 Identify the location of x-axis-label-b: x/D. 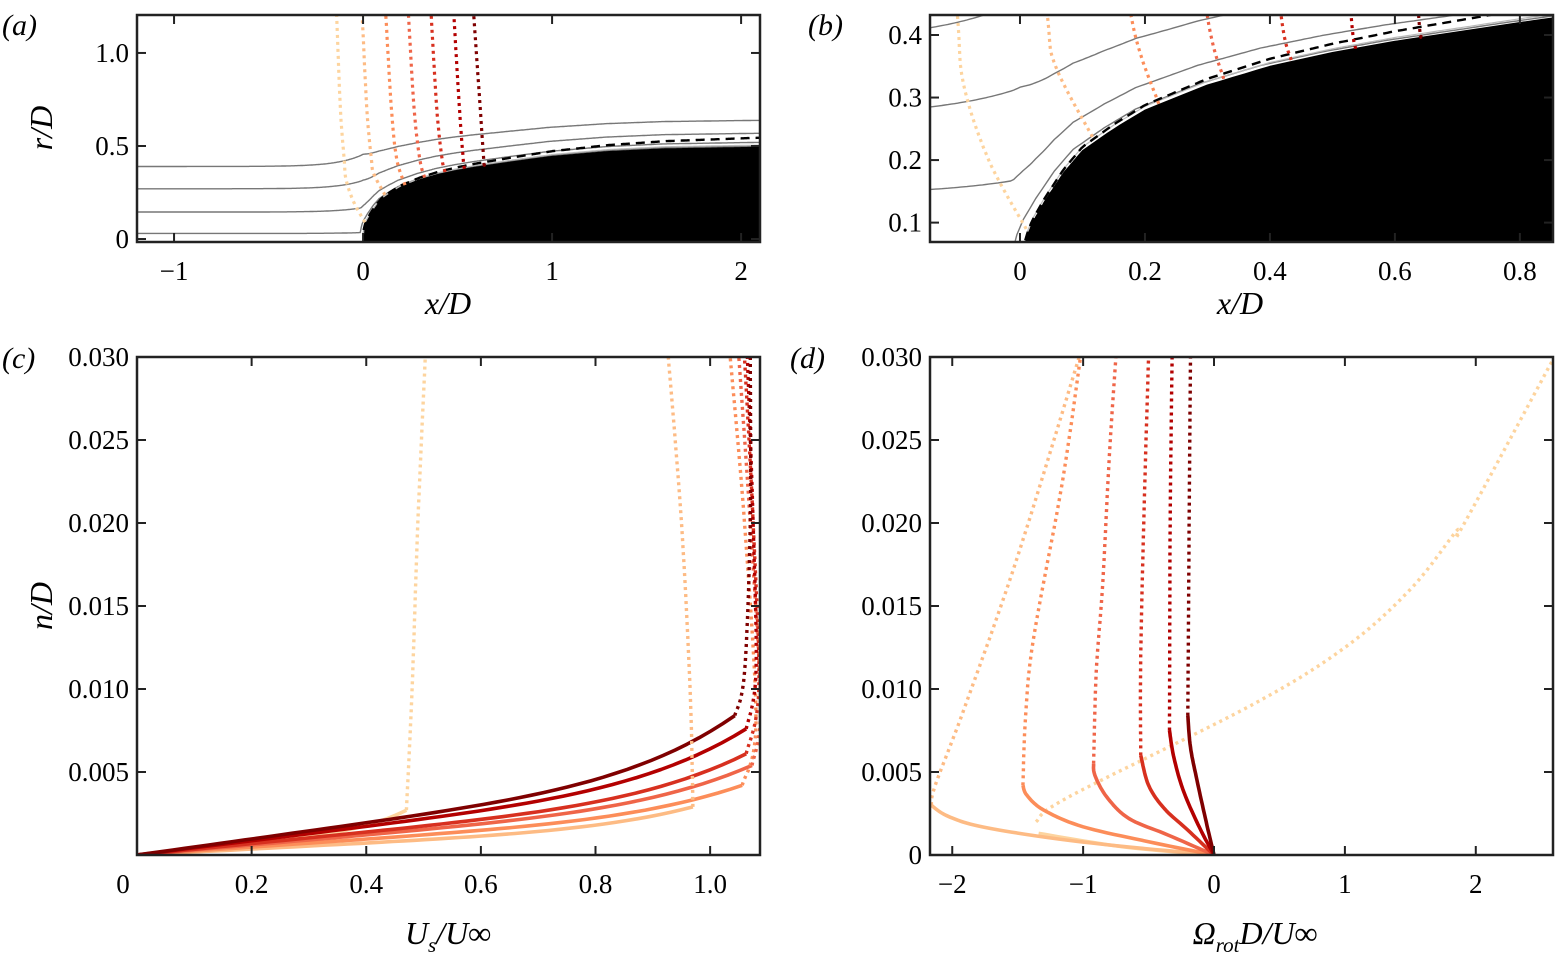
(1239, 303).